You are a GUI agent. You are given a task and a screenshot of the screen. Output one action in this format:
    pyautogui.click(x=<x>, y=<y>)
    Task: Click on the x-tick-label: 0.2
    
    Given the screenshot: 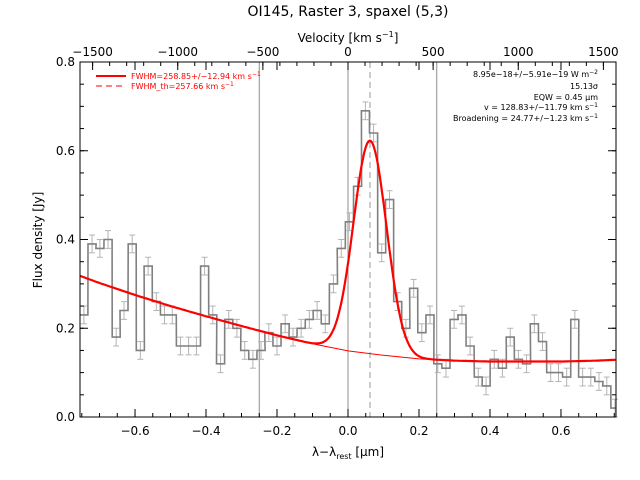 What is the action you would take?
    pyautogui.click(x=418, y=431)
    